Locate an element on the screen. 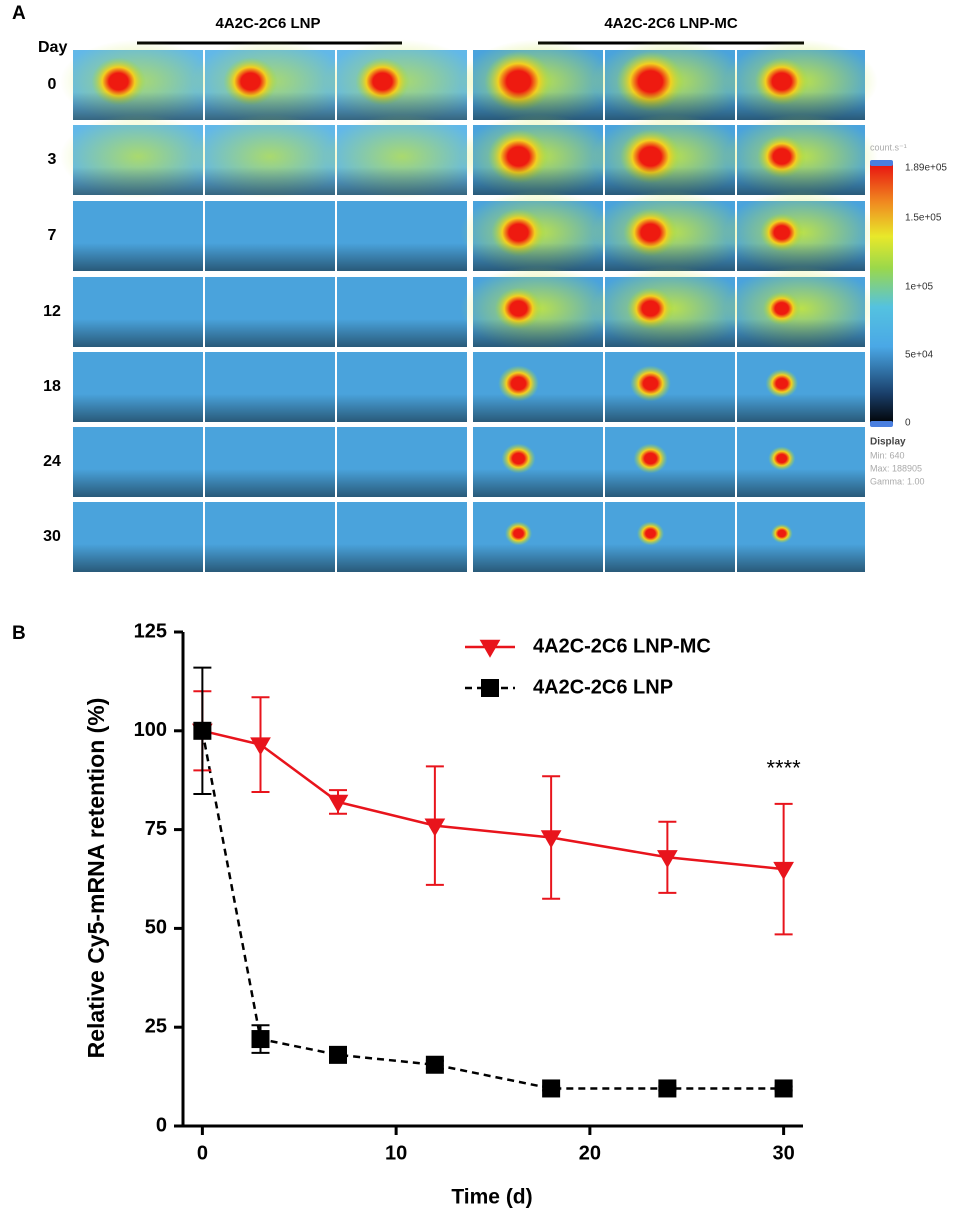 The height and width of the screenshot is (1223, 955). colorbar is located at coordinates (881, 294).